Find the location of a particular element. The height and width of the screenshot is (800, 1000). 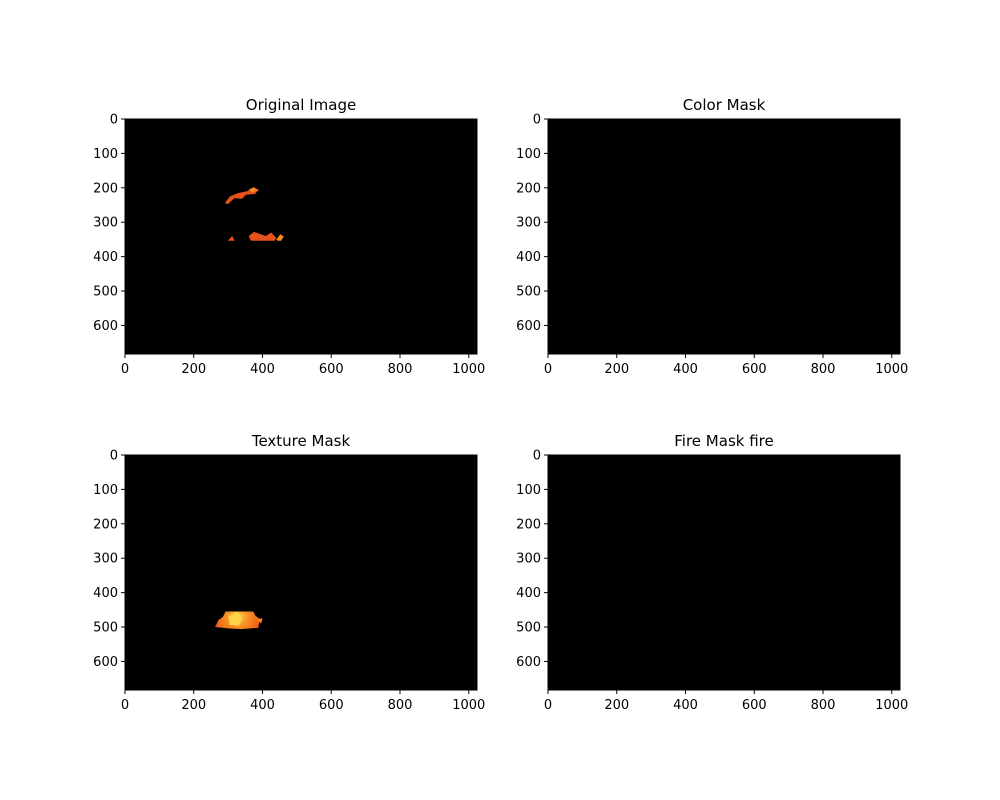

panel-title: Fire Mask fire is located at coordinates (723, 441).